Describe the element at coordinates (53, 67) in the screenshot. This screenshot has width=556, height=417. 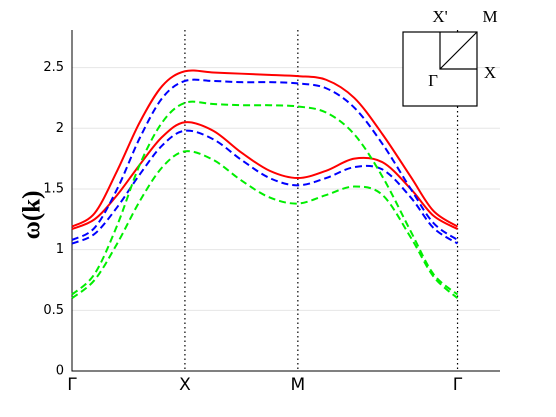
I see `y-tick-label: 2.5` at that location.